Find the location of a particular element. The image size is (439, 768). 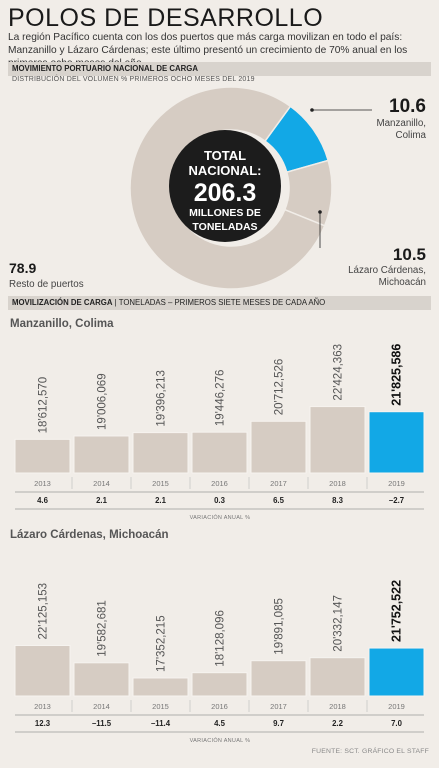

bar-value-label-2014: 19'006,069 is located at coordinates (103, 401).